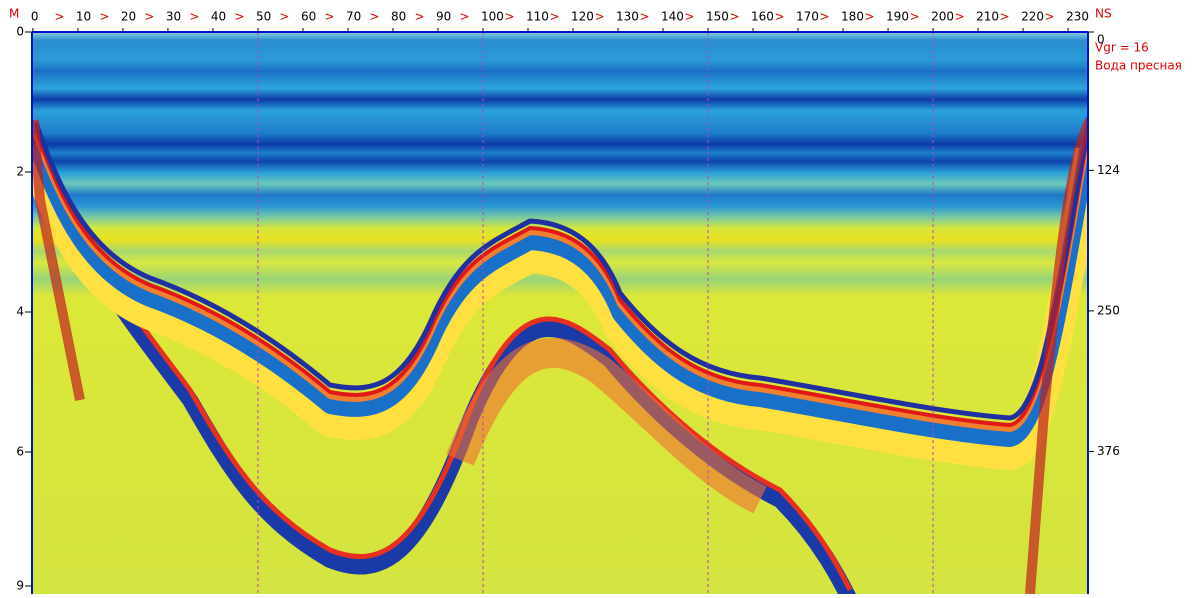 The height and width of the screenshot is (598, 1193). I want to click on y-axis-label: M, so click(14, 14).